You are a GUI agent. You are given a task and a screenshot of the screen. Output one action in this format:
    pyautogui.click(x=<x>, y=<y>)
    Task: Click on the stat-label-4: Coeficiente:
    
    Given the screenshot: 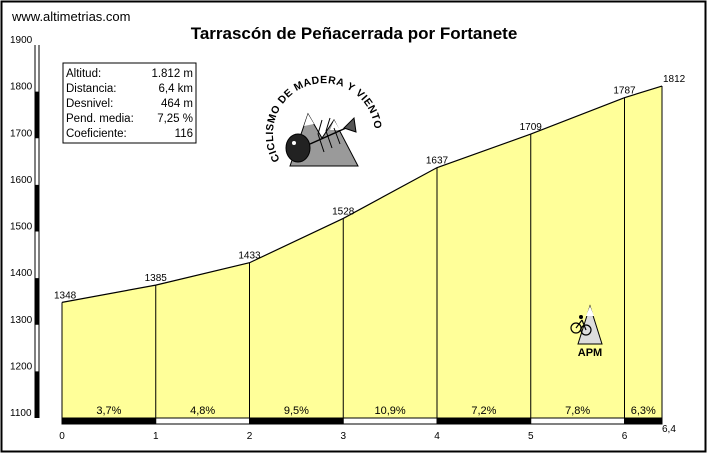 What is the action you would take?
    pyautogui.click(x=96, y=134)
    